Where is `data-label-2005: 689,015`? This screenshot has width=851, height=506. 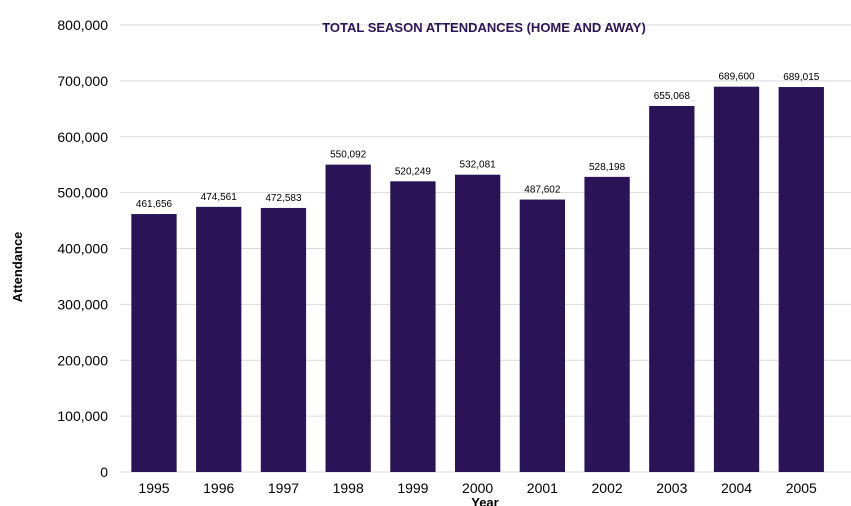
data-label-2005: 689,015 is located at coordinates (801, 77).